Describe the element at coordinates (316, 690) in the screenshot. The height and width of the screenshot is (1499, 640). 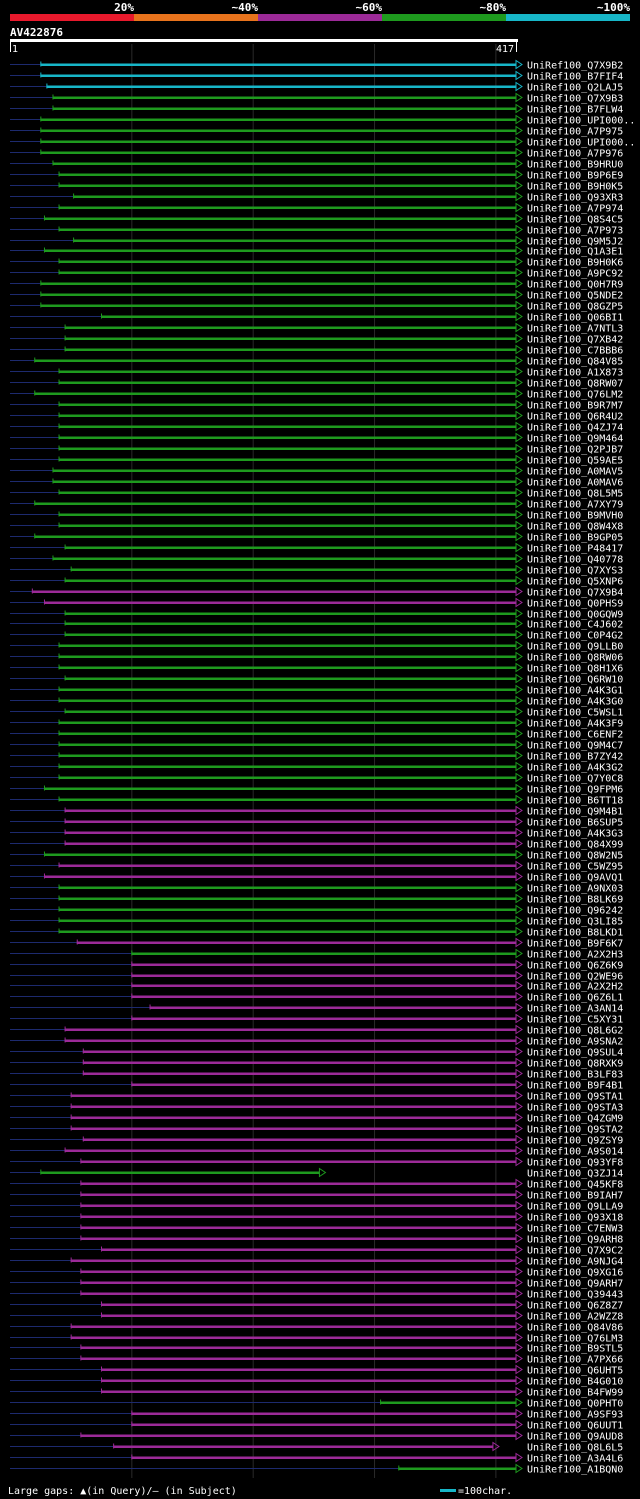
I see `hit-row: UniRef100_A4K3G1` at that location.